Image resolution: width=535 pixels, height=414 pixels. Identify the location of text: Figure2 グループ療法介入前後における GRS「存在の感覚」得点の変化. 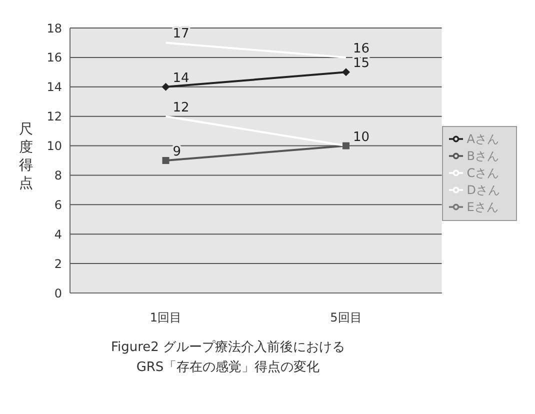
(228, 358).